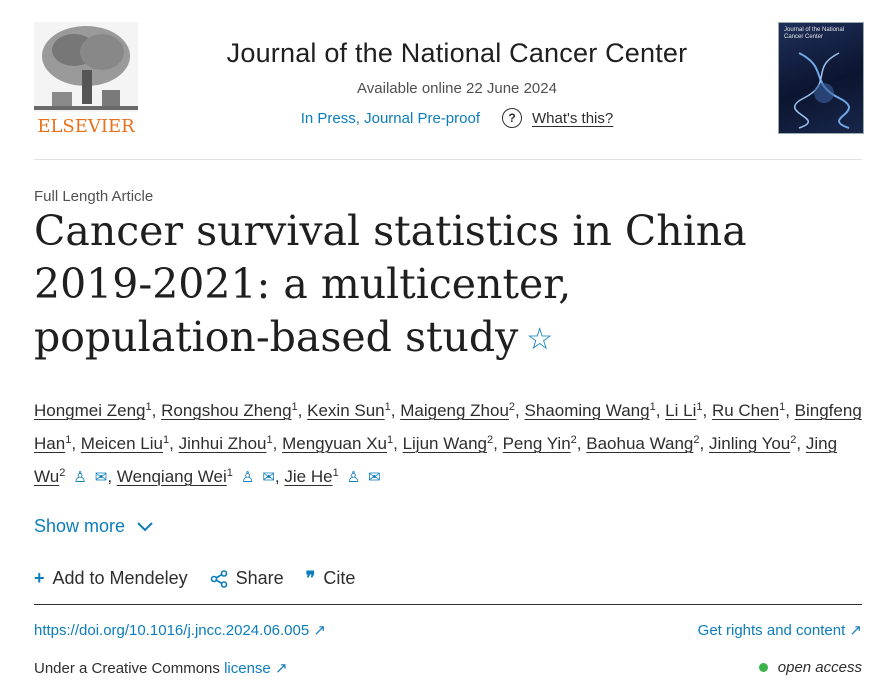 This screenshot has height=690, width=894. What do you see at coordinates (80, 526) in the screenshot?
I see `show-more-label: Show more` at bounding box center [80, 526].